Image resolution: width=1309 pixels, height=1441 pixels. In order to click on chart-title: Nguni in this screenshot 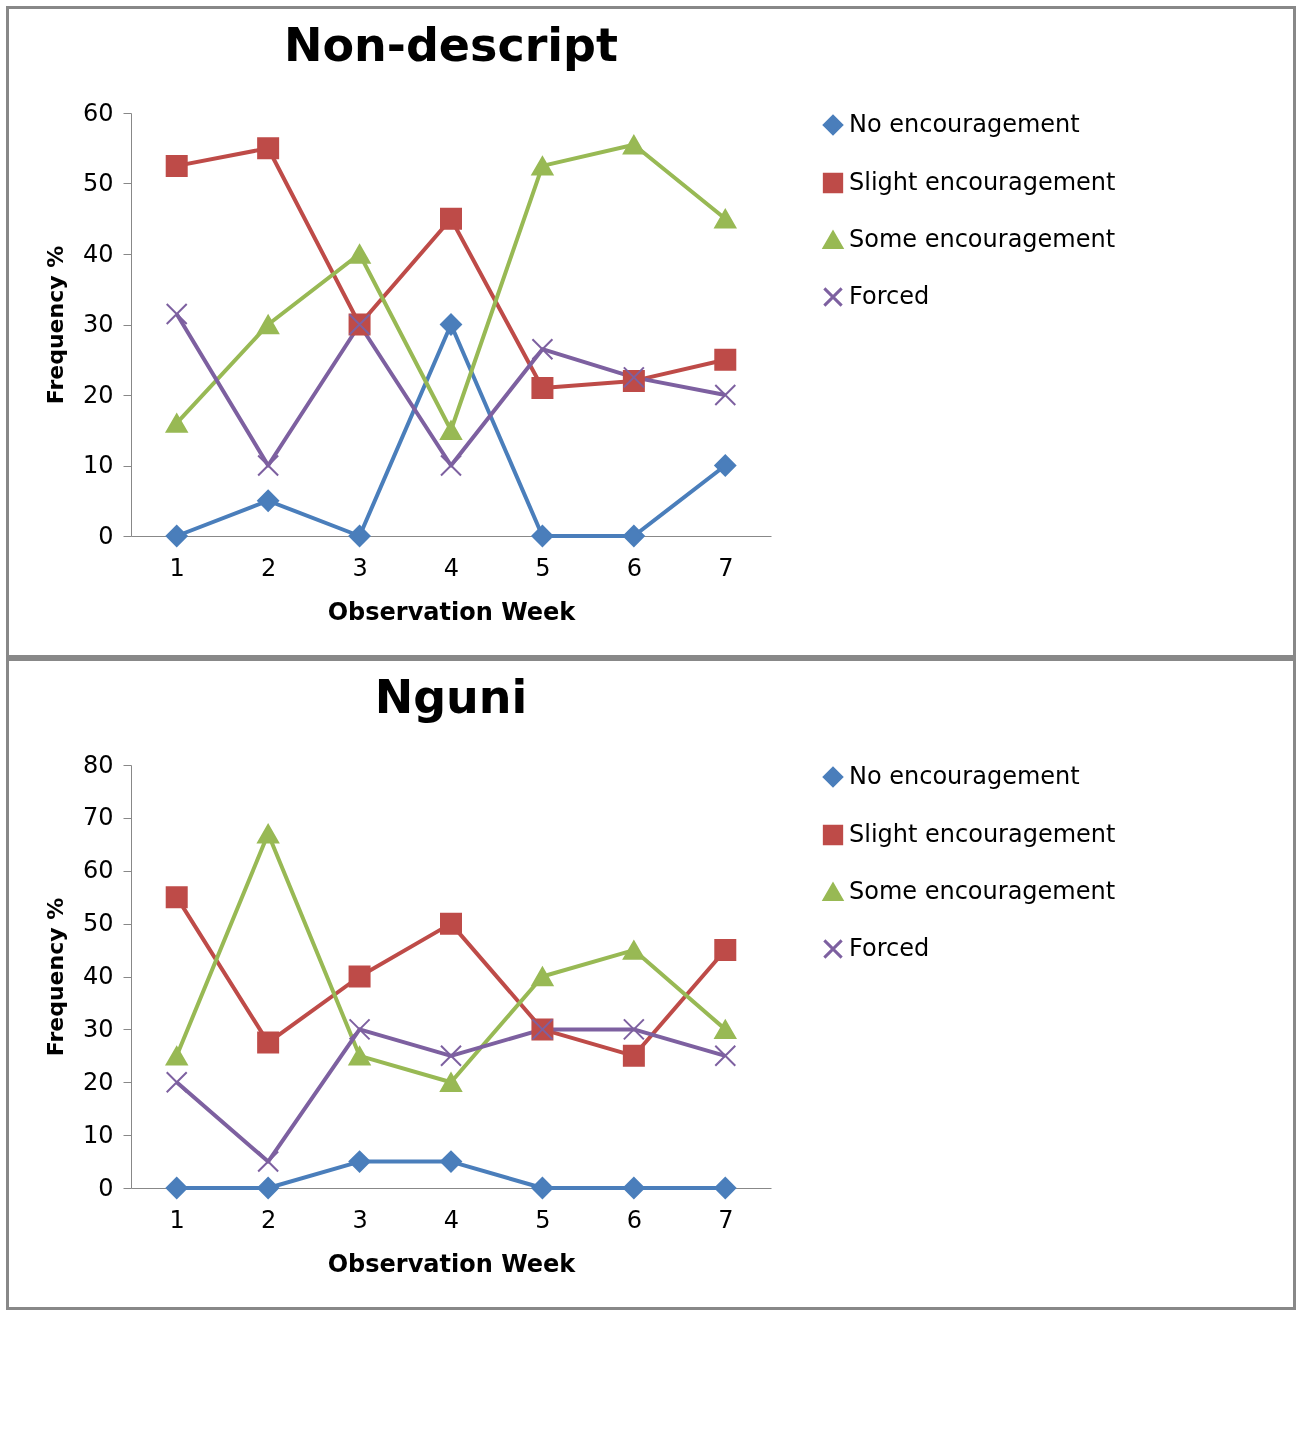, I will do `click(451, 697)`.